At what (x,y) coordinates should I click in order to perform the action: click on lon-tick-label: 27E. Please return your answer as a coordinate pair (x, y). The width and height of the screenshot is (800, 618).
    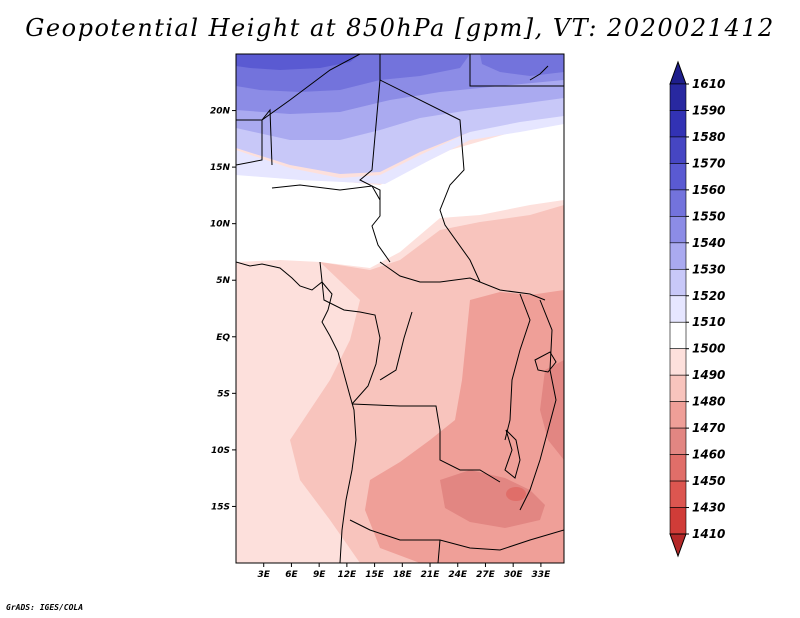
    Looking at the image, I should click on (486, 575).